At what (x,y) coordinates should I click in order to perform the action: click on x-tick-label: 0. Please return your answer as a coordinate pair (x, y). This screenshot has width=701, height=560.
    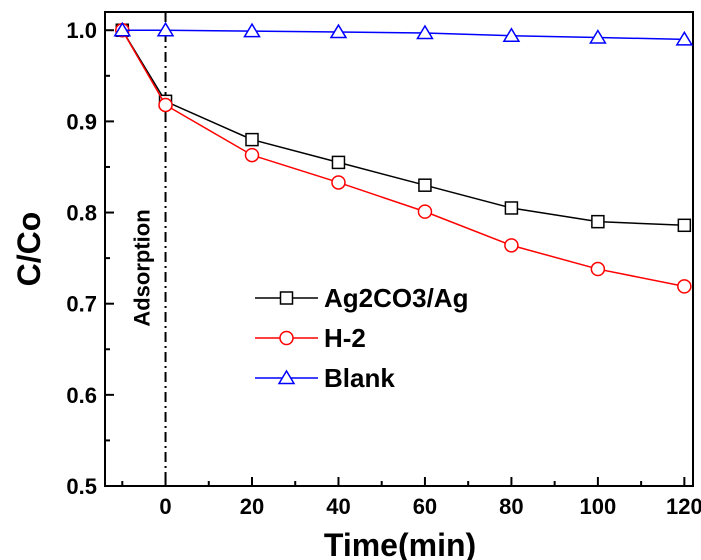
    Looking at the image, I should click on (165, 506).